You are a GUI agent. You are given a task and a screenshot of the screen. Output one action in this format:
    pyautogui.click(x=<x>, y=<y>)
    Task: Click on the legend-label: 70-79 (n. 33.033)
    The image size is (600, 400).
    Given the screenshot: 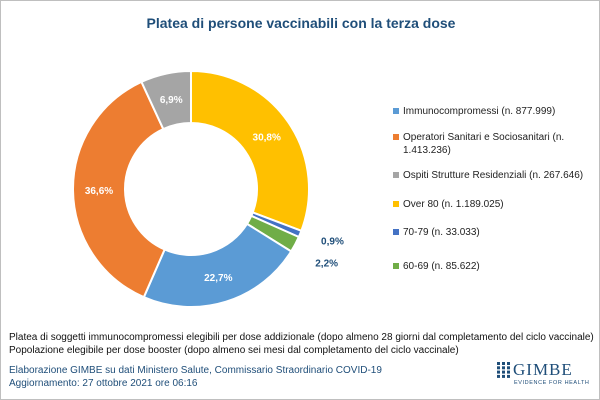 What is the action you would take?
    pyautogui.click(x=441, y=232)
    